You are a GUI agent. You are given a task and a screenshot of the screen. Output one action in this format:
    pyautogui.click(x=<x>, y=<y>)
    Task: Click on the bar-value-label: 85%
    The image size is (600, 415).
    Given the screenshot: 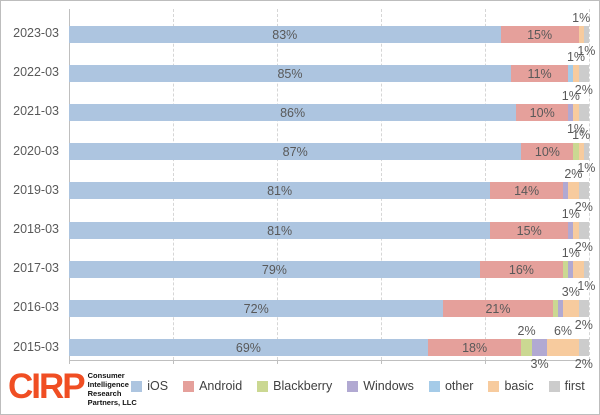 What is the action you would take?
    pyautogui.click(x=290, y=73)
    